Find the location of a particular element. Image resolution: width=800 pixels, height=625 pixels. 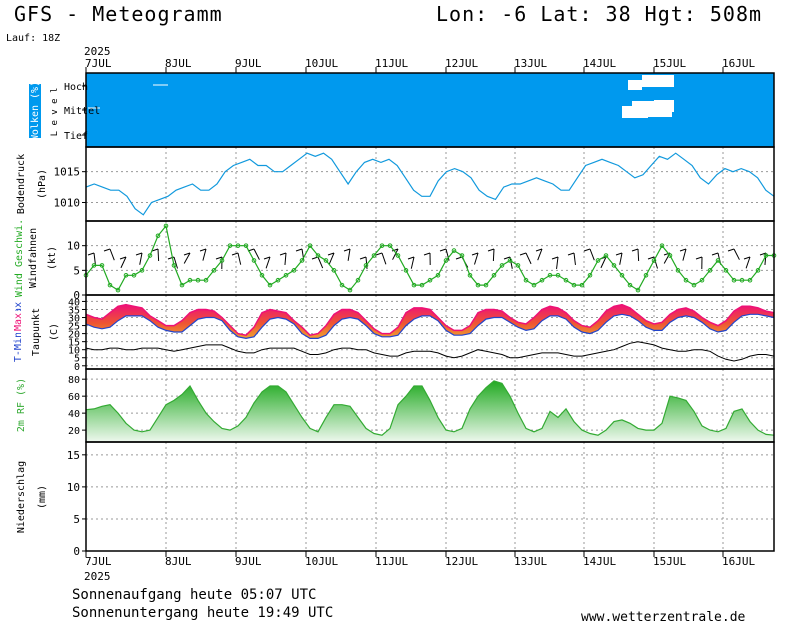

precip-axis-label: Niederschlag is located at coordinates (21, 497).